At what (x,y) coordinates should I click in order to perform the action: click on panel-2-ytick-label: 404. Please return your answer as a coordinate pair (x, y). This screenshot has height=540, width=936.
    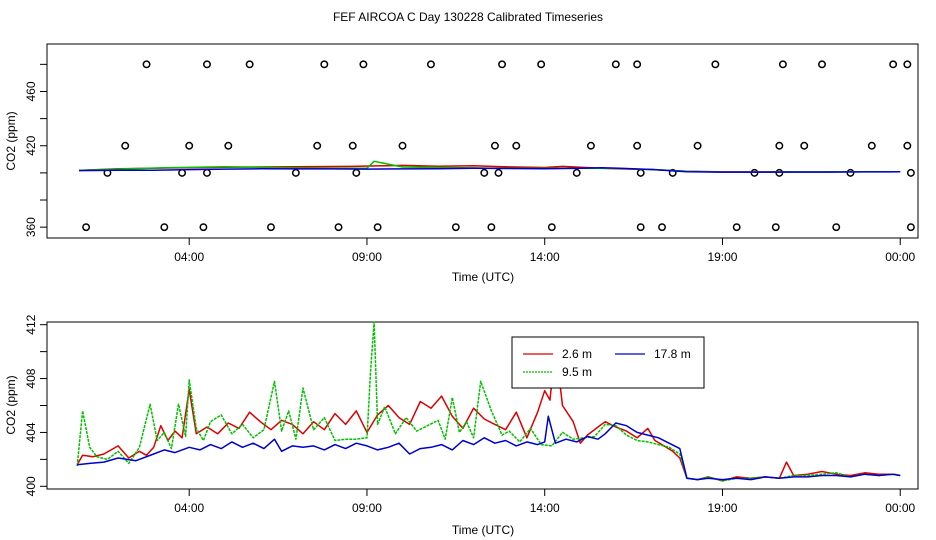
    Looking at the image, I should click on (31, 432).